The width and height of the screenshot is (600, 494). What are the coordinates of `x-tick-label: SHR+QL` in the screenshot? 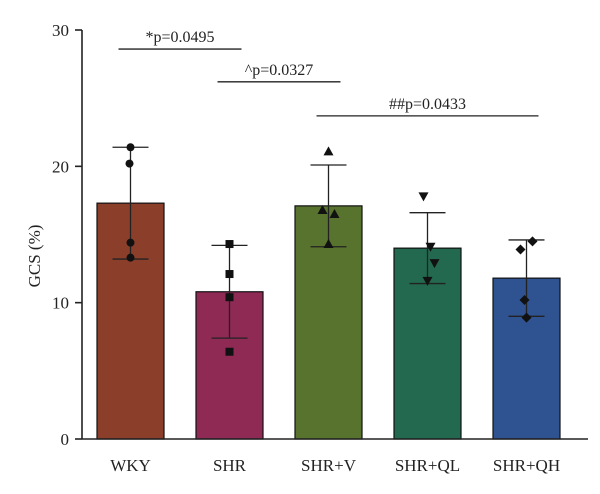 It's located at (427, 465).